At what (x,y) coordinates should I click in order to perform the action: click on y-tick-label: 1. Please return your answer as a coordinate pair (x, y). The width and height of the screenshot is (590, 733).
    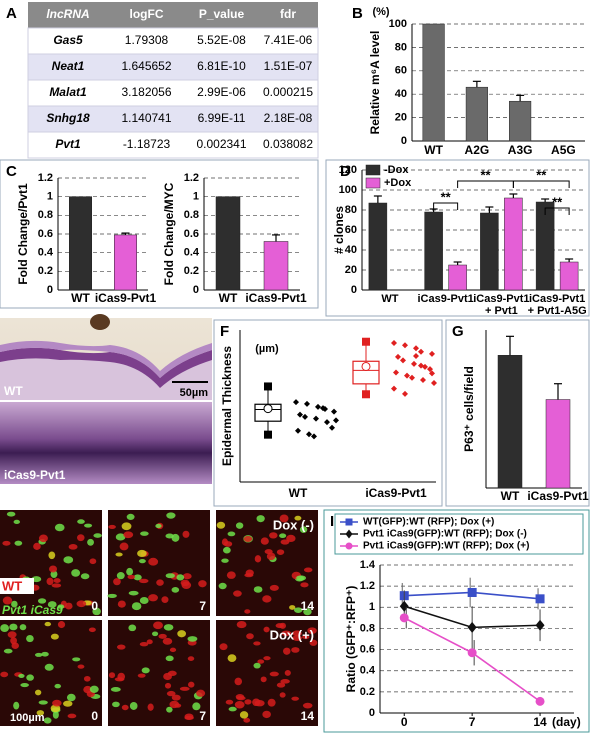
    Looking at the image, I should click on (196, 197).